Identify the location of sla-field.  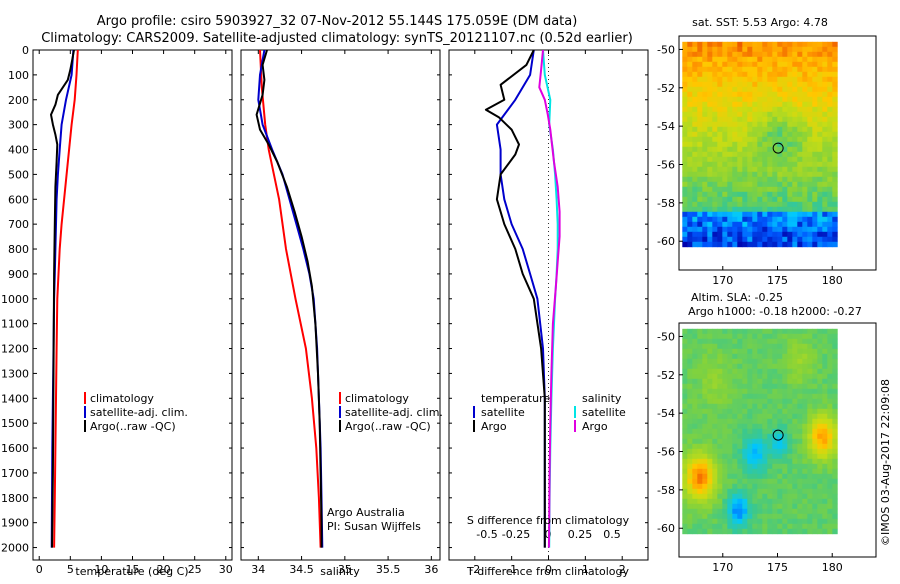
(760, 431).